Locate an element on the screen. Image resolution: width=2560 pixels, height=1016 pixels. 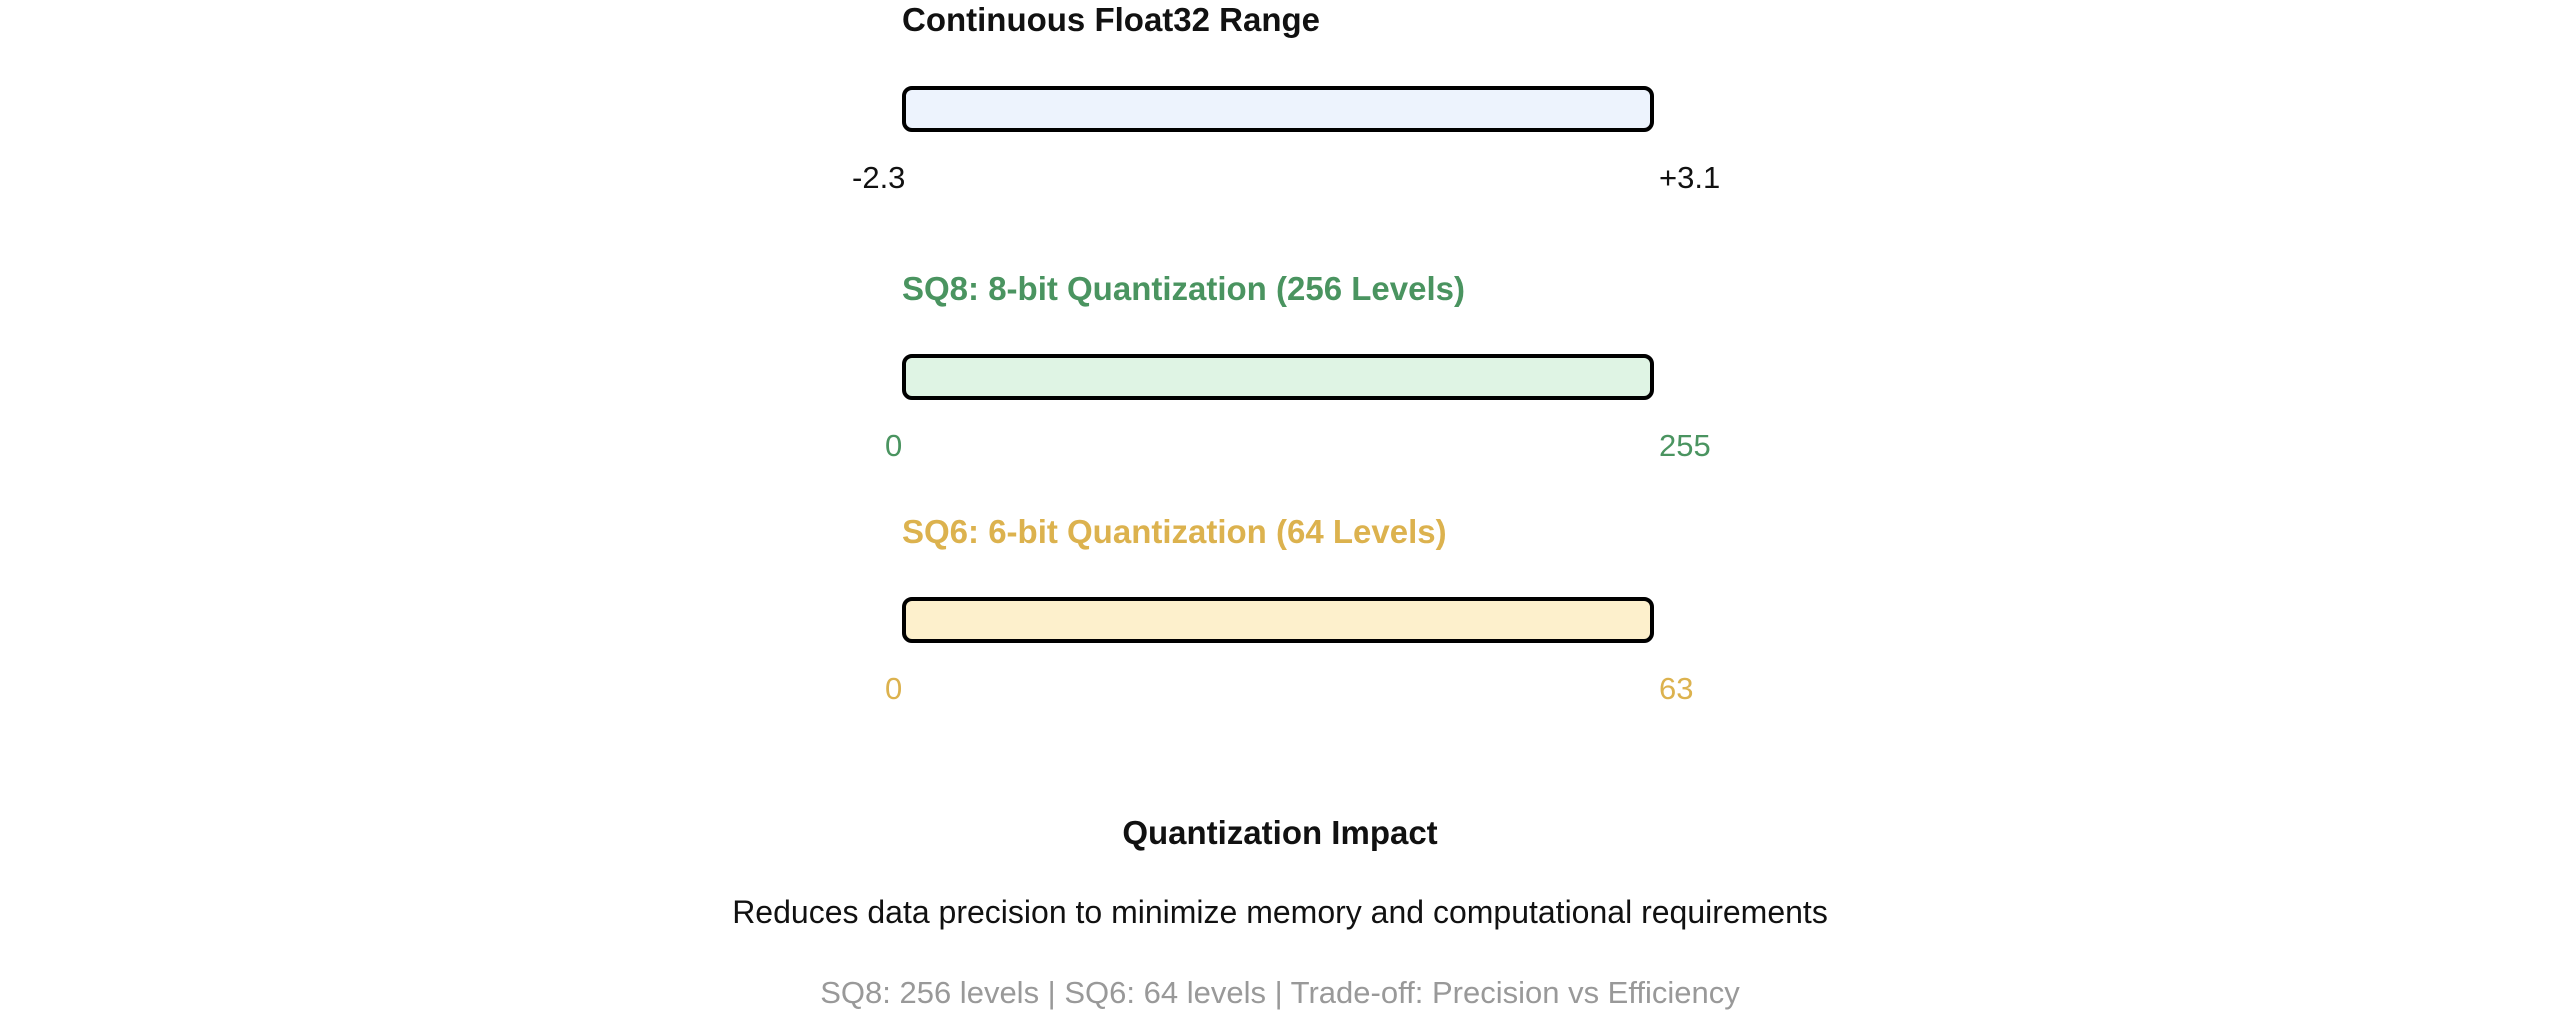
impact-heading: Quantization Impact is located at coordinates (1280, 832).